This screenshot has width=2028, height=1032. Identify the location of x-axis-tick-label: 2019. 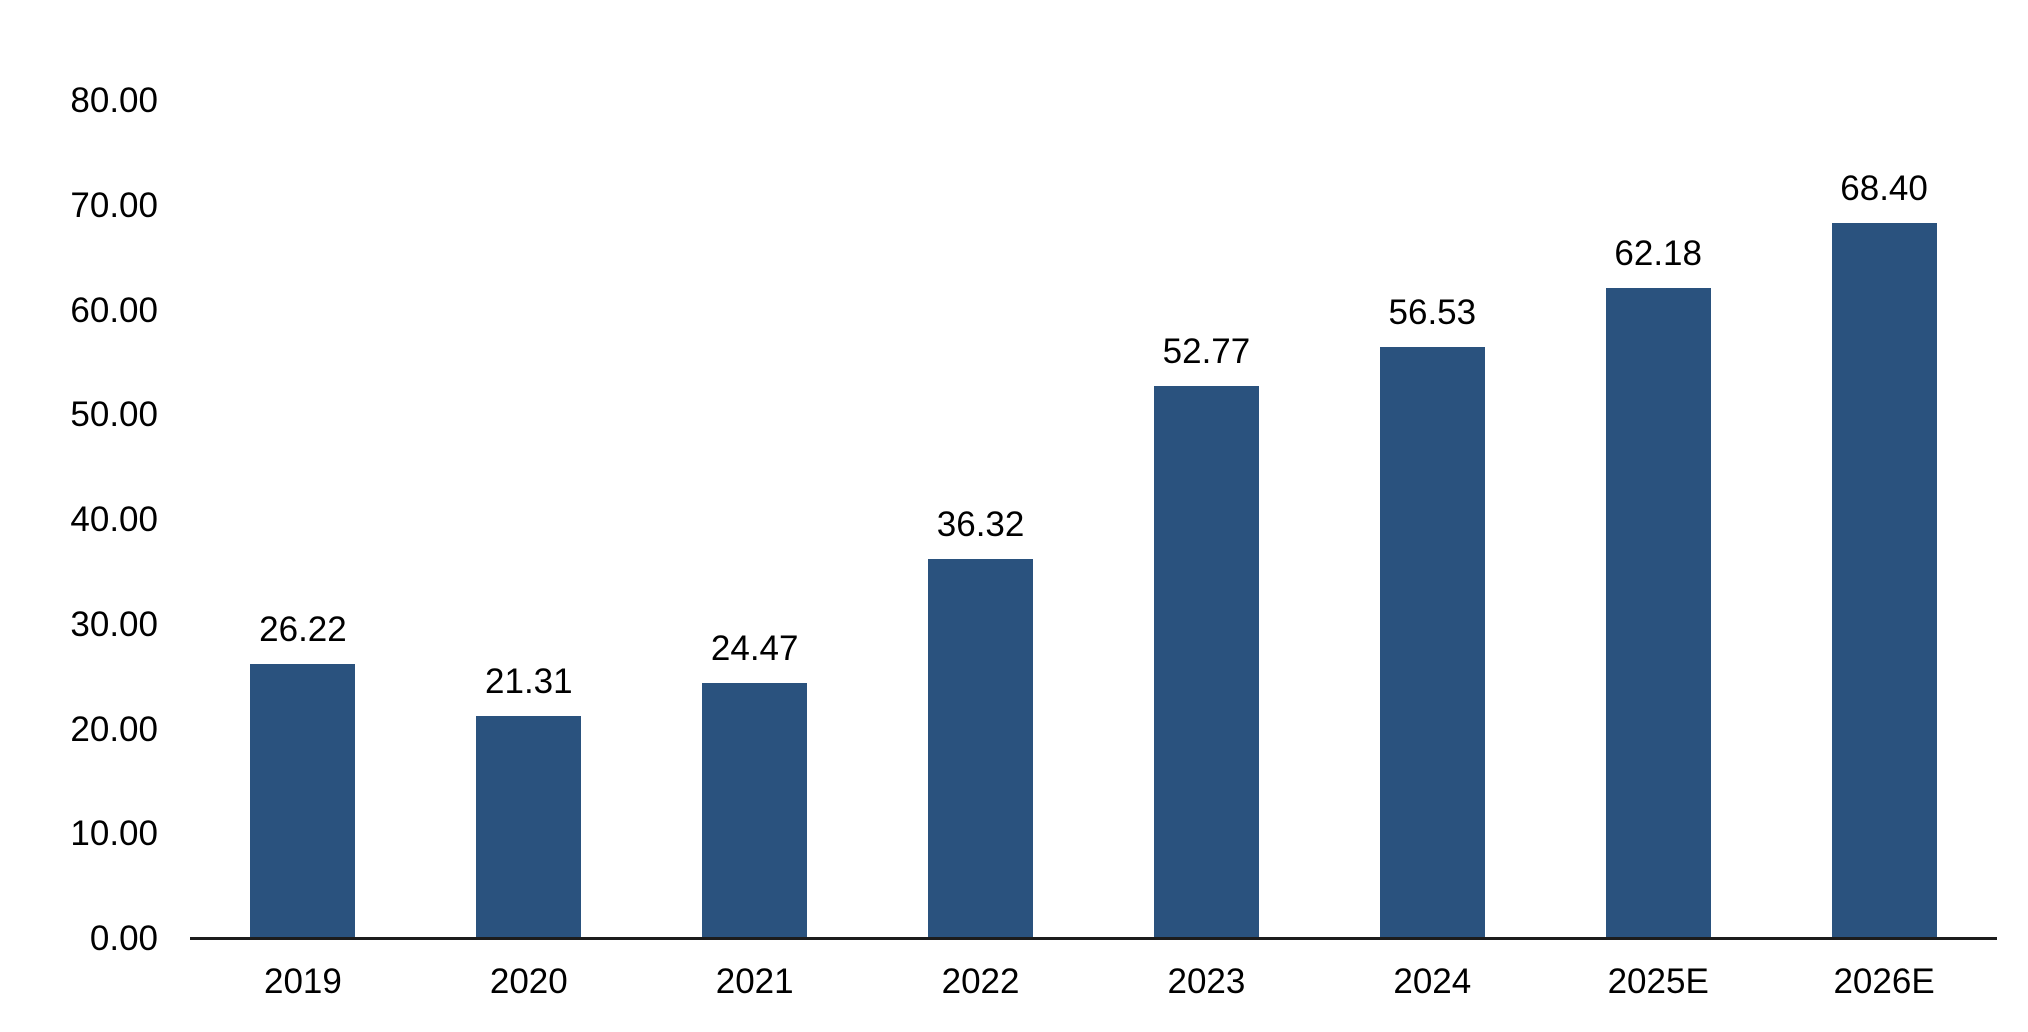
(303, 981).